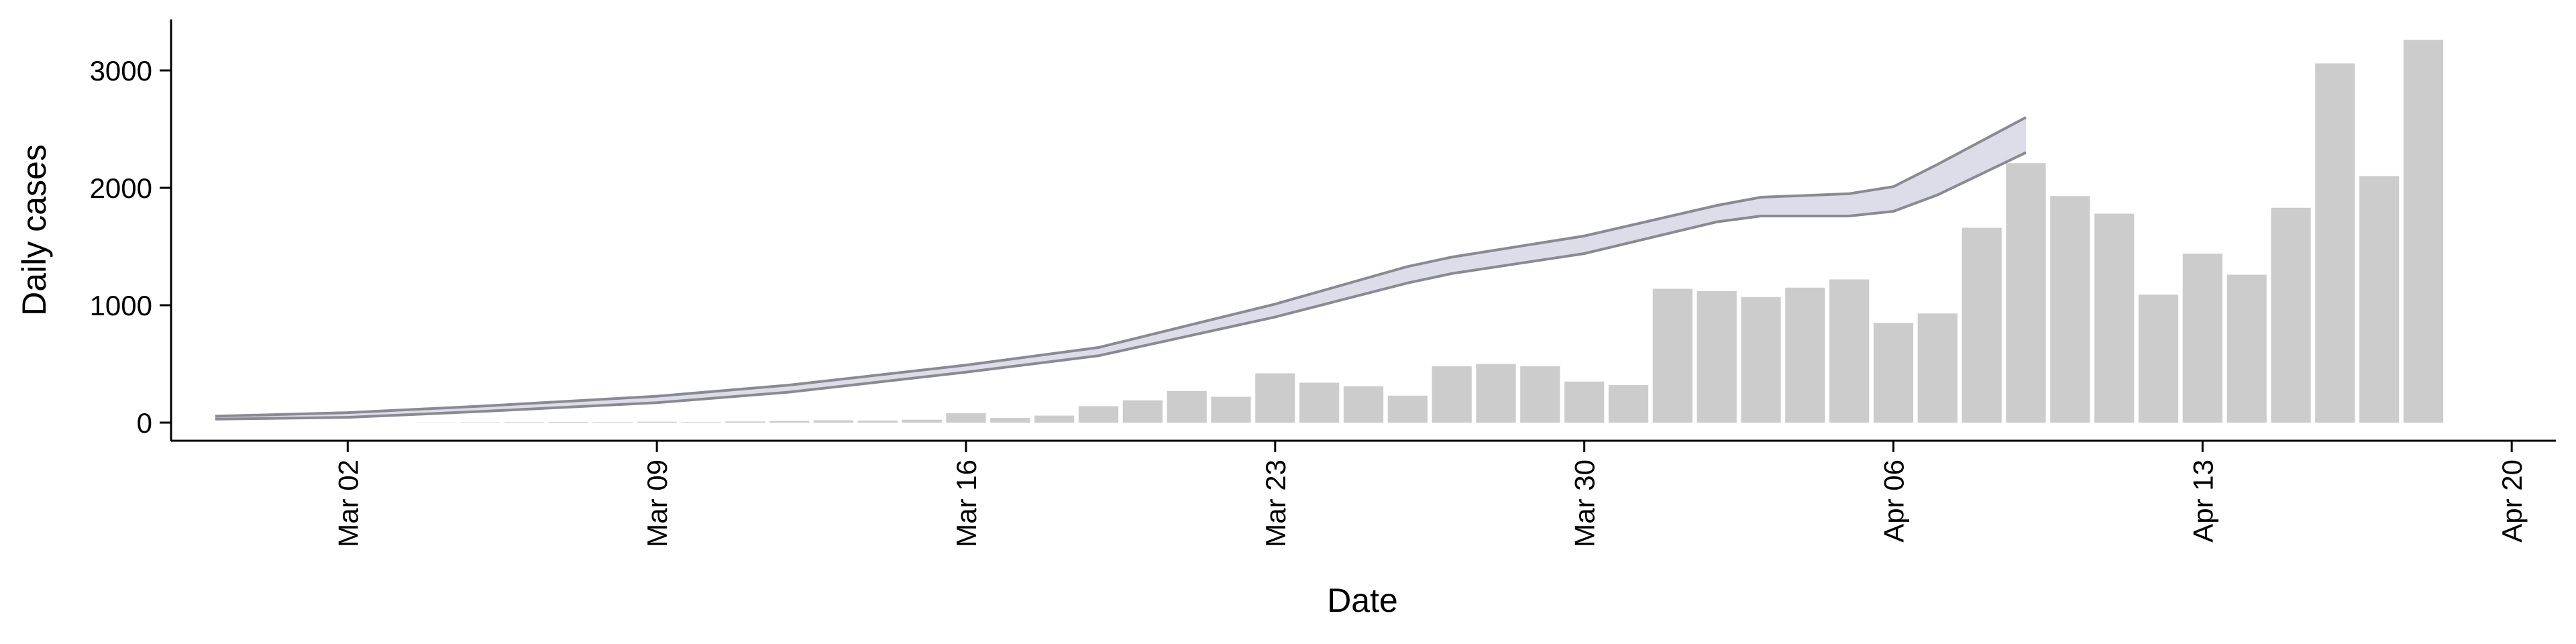 The width and height of the screenshot is (2576, 644). Describe the element at coordinates (121, 188) in the screenshot. I see `y-tick-label: 2000` at that location.